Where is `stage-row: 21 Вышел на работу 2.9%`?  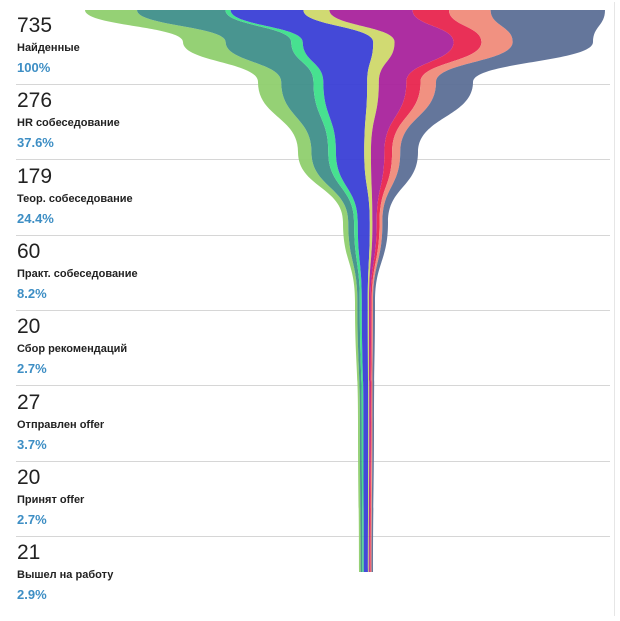
stage-row: 21 Вышел на работу 2.9% is located at coordinates (313, 578).